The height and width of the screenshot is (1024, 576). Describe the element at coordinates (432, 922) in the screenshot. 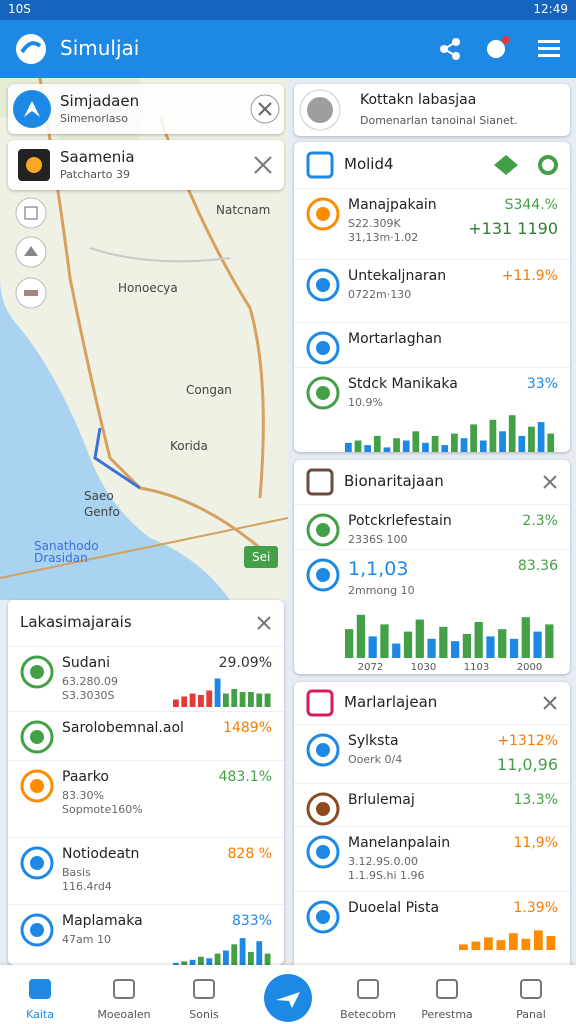

I see `list-row: Duoelal Pista 1.39%` at that location.